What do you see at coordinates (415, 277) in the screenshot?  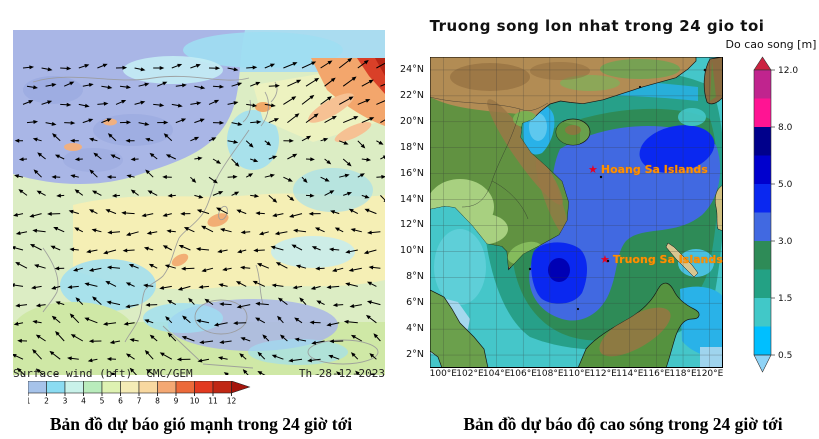 I see `wave-y-axis-label: 8°N` at bounding box center [415, 277].